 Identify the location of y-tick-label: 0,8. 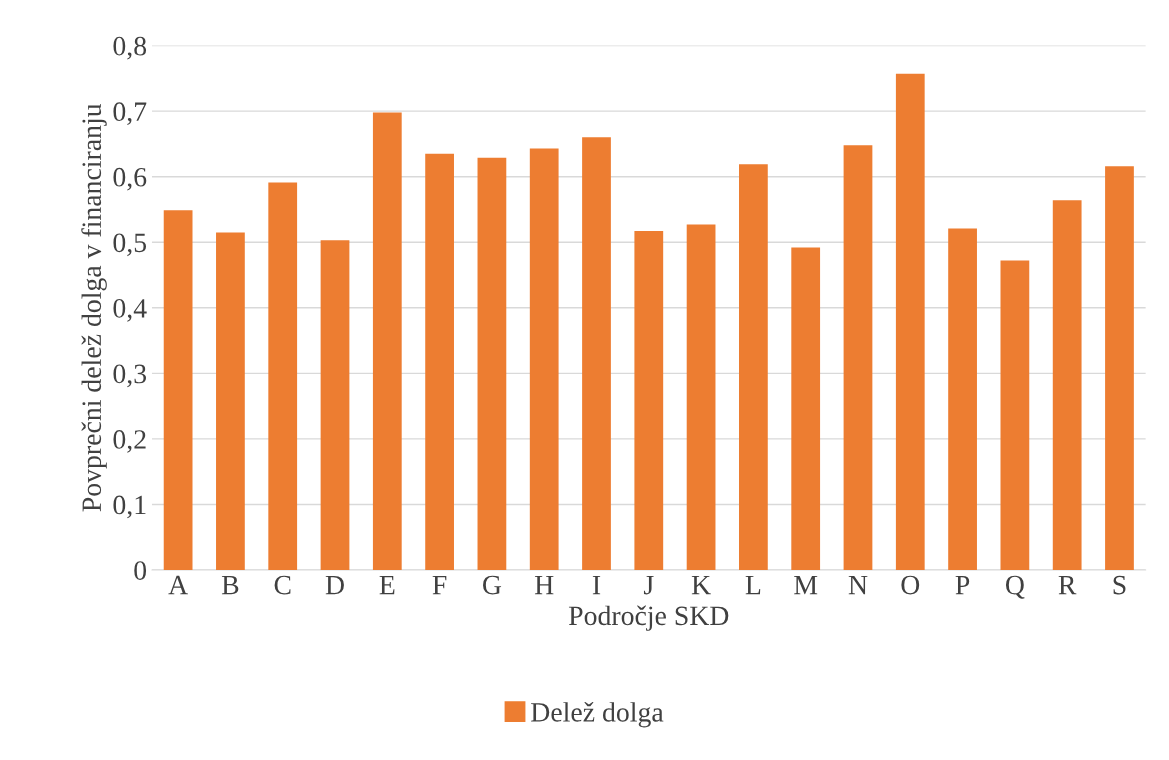
(130, 48).